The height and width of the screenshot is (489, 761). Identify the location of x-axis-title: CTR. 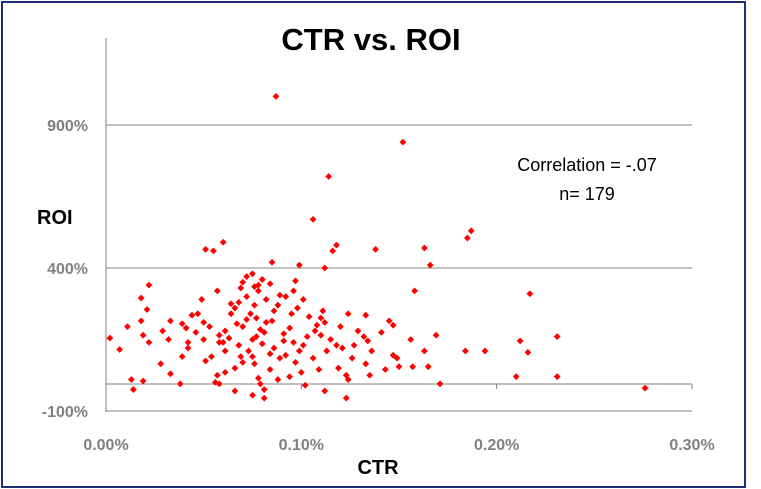
(378, 468).